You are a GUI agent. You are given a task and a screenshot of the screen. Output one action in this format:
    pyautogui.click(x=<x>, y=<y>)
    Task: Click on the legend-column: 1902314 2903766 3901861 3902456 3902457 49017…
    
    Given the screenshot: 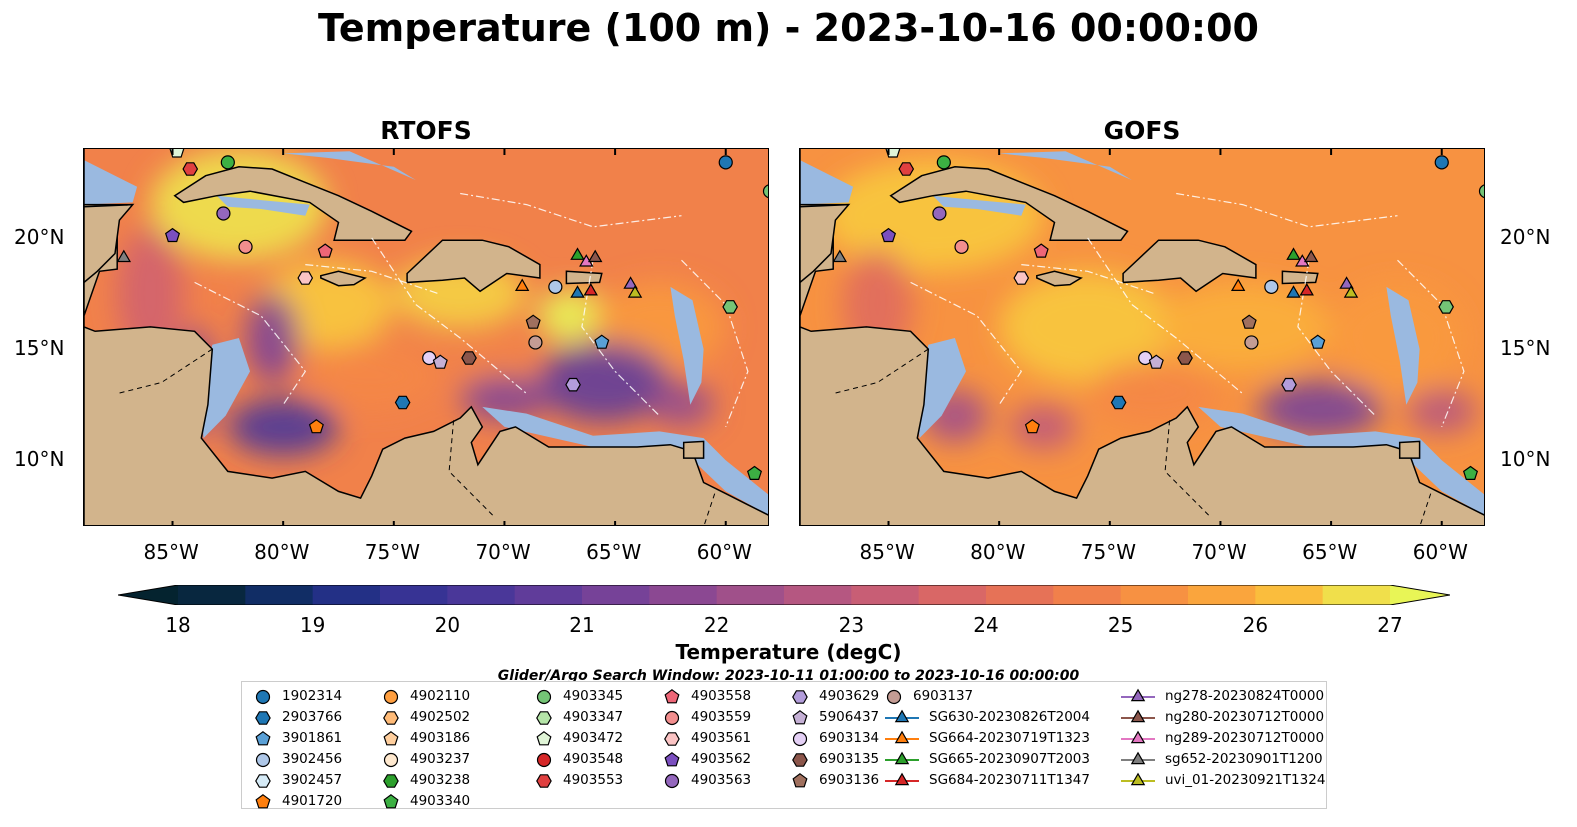 What is the action you would take?
    pyautogui.click(x=298, y=748)
    